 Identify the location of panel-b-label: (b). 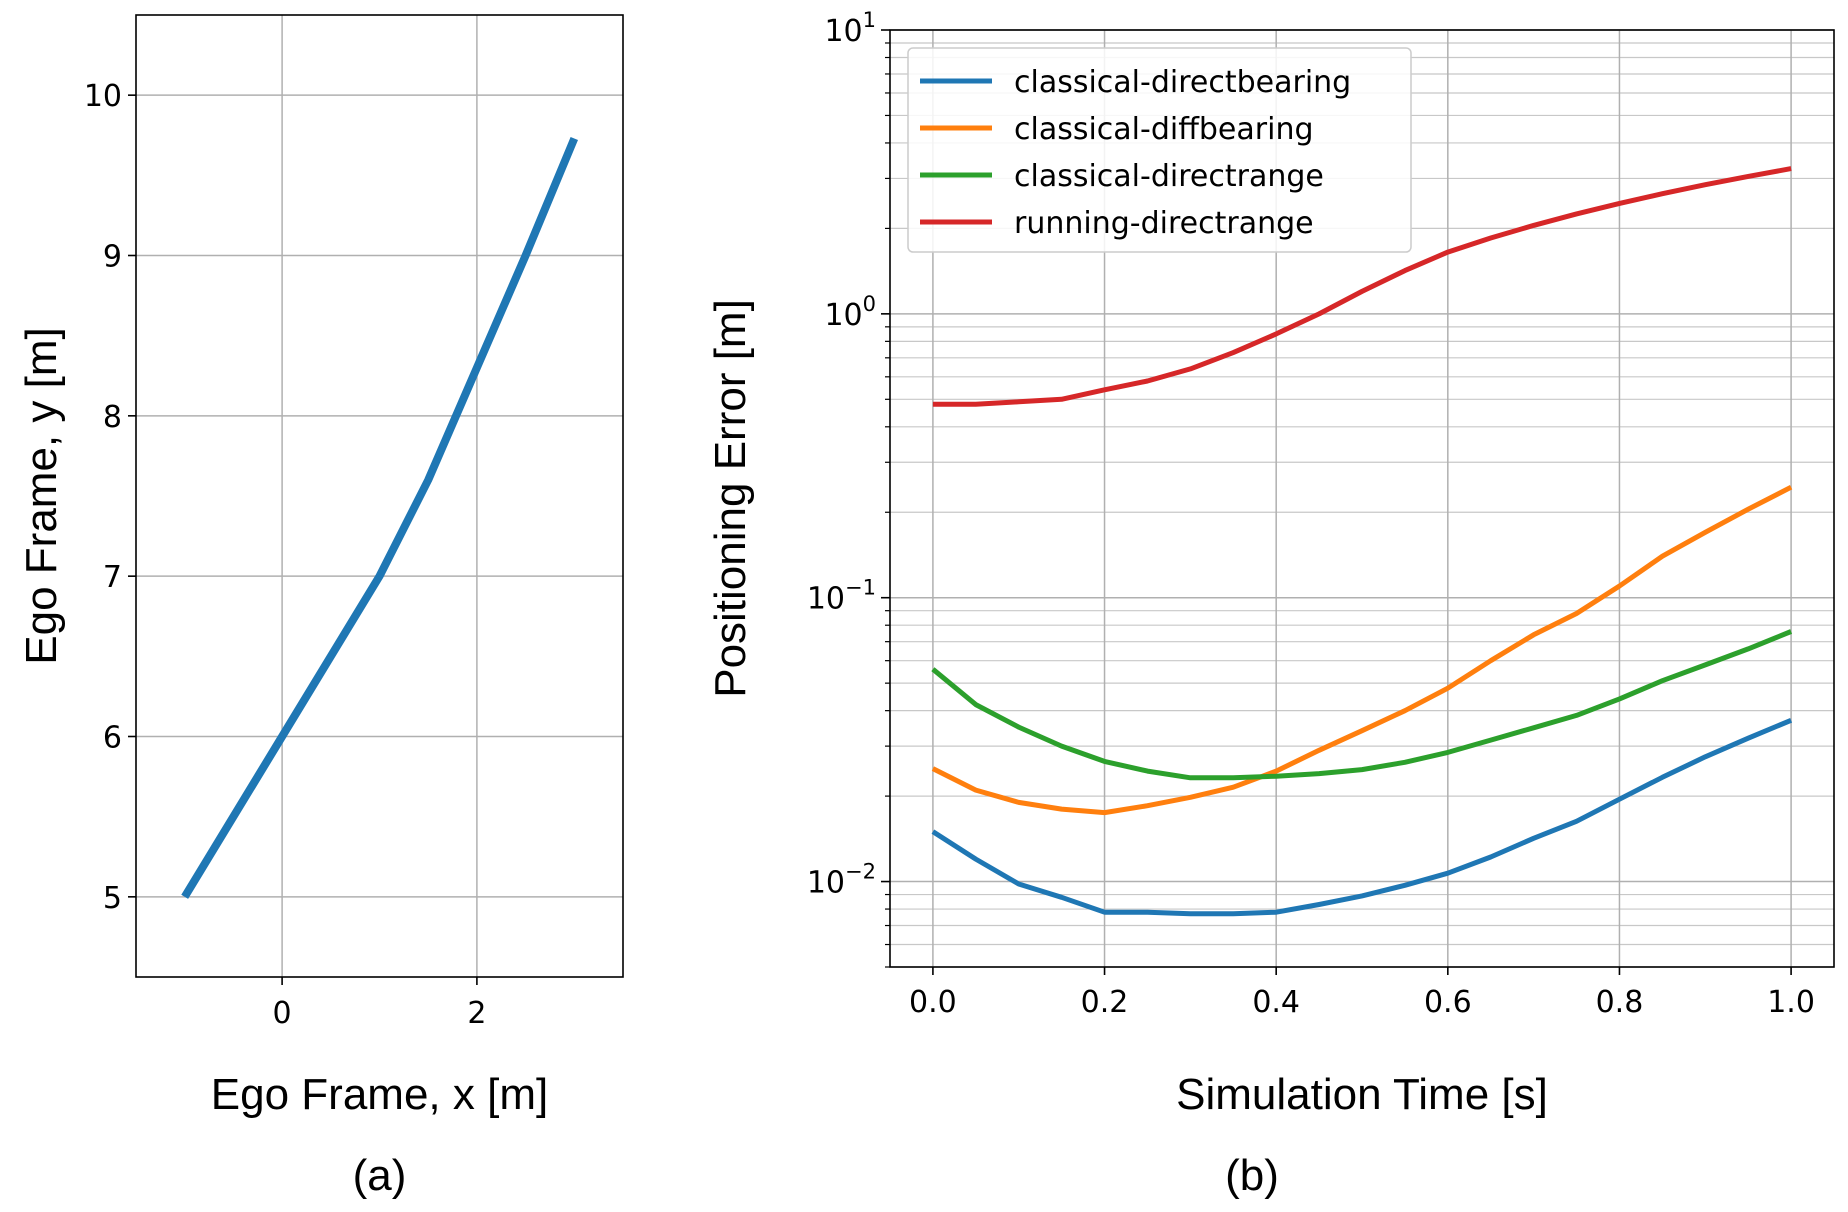
(1252, 1175).